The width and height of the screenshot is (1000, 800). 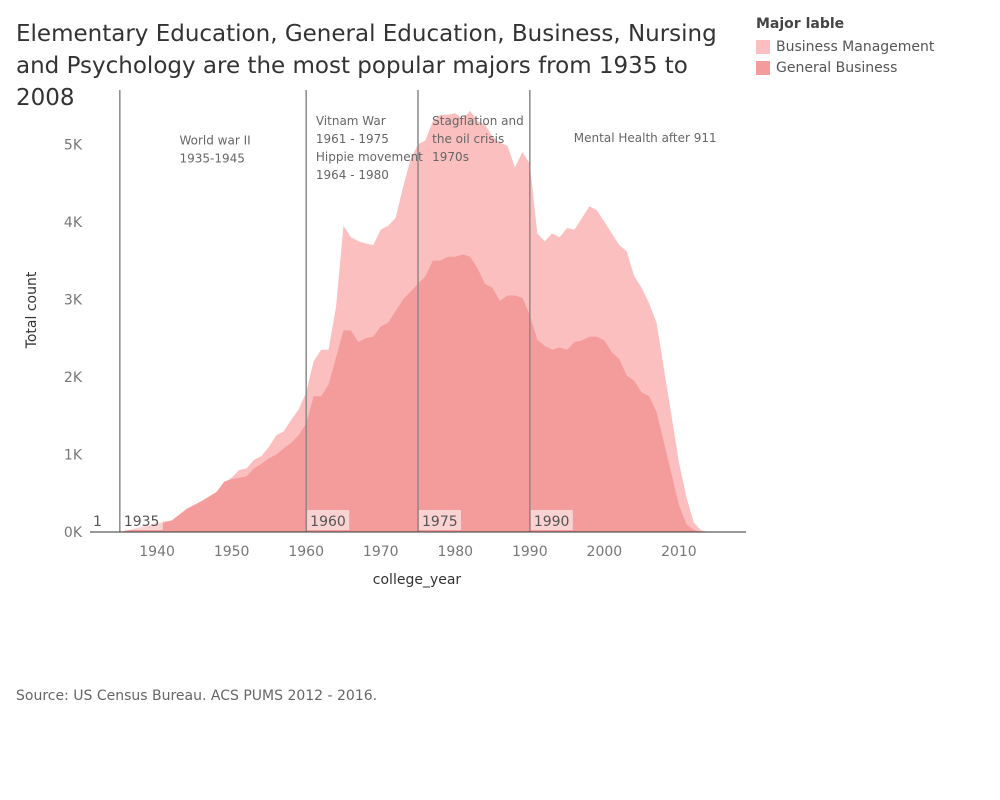 What do you see at coordinates (468, 139) in the screenshot?
I see `annotation-line: the oil crisis` at bounding box center [468, 139].